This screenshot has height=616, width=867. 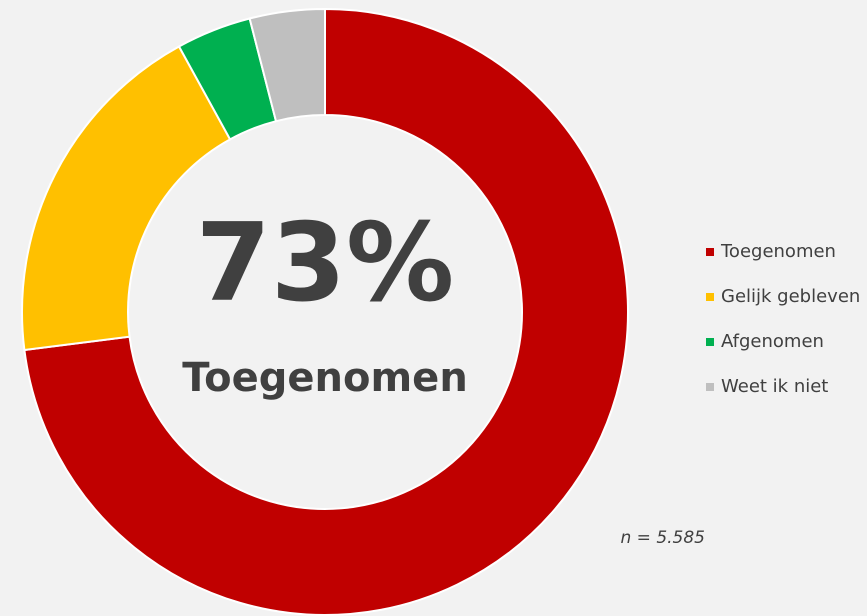 What do you see at coordinates (790, 296) in the screenshot?
I see `legend-label: Gelijk gebleven` at bounding box center [790, 296].